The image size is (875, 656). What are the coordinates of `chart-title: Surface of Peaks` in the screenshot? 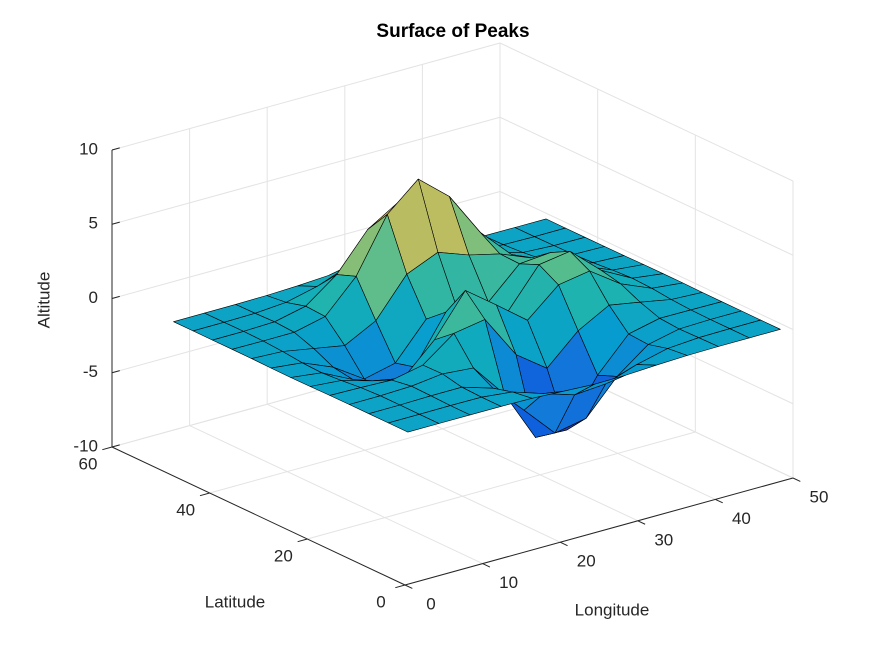 It's located at (452, 31).